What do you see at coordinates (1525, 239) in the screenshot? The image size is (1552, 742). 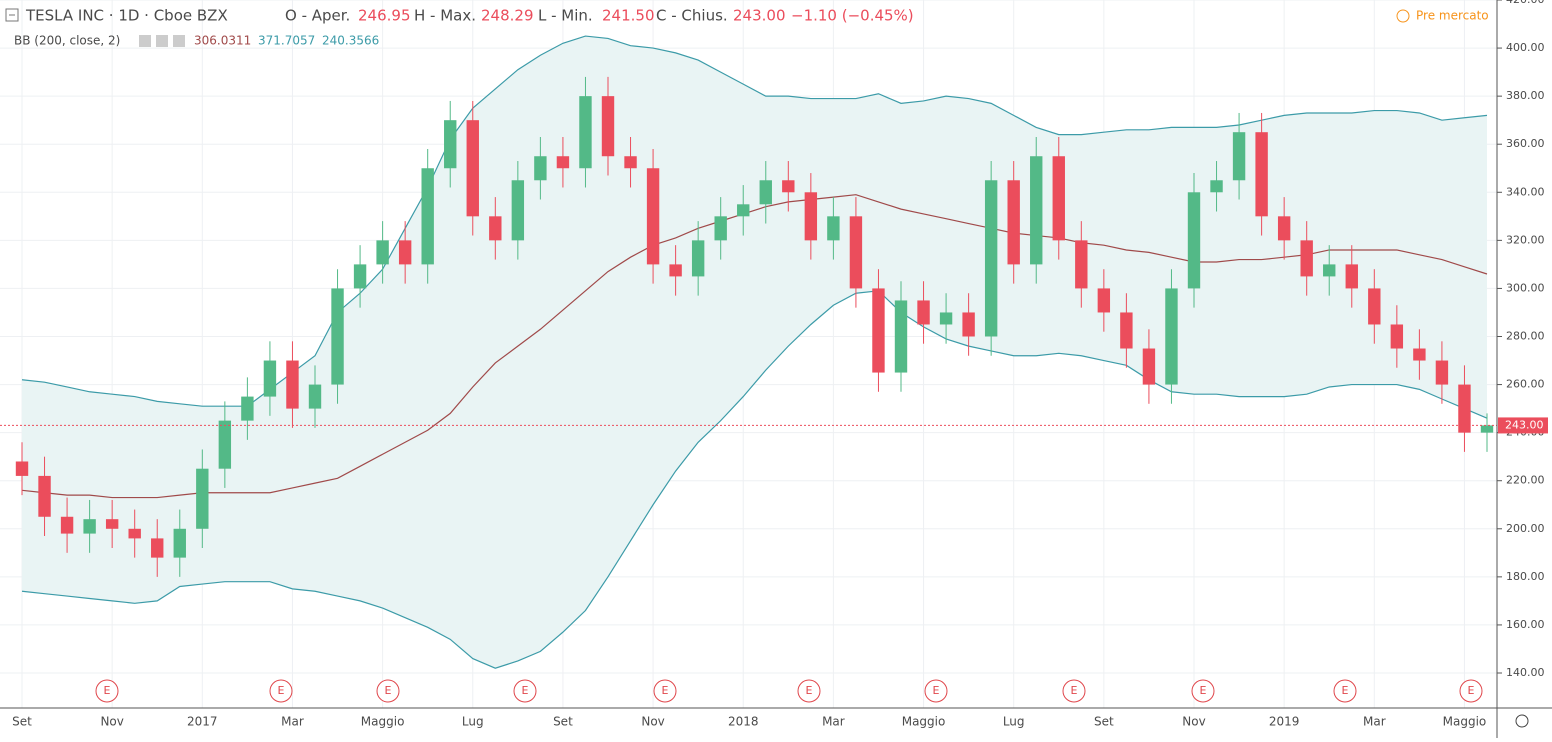 I see `y-tick-label: 320.00` at bounding box center [1525, 239].